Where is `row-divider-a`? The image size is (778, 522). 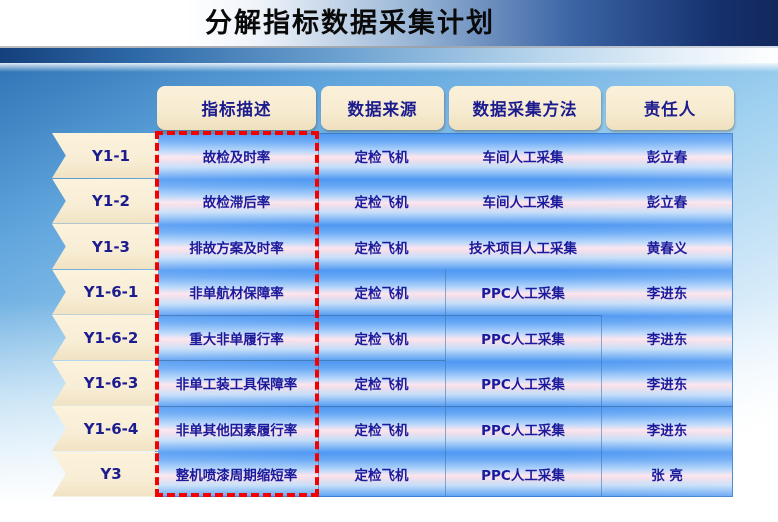
row-divider-a is located at coordinates (378, 315).